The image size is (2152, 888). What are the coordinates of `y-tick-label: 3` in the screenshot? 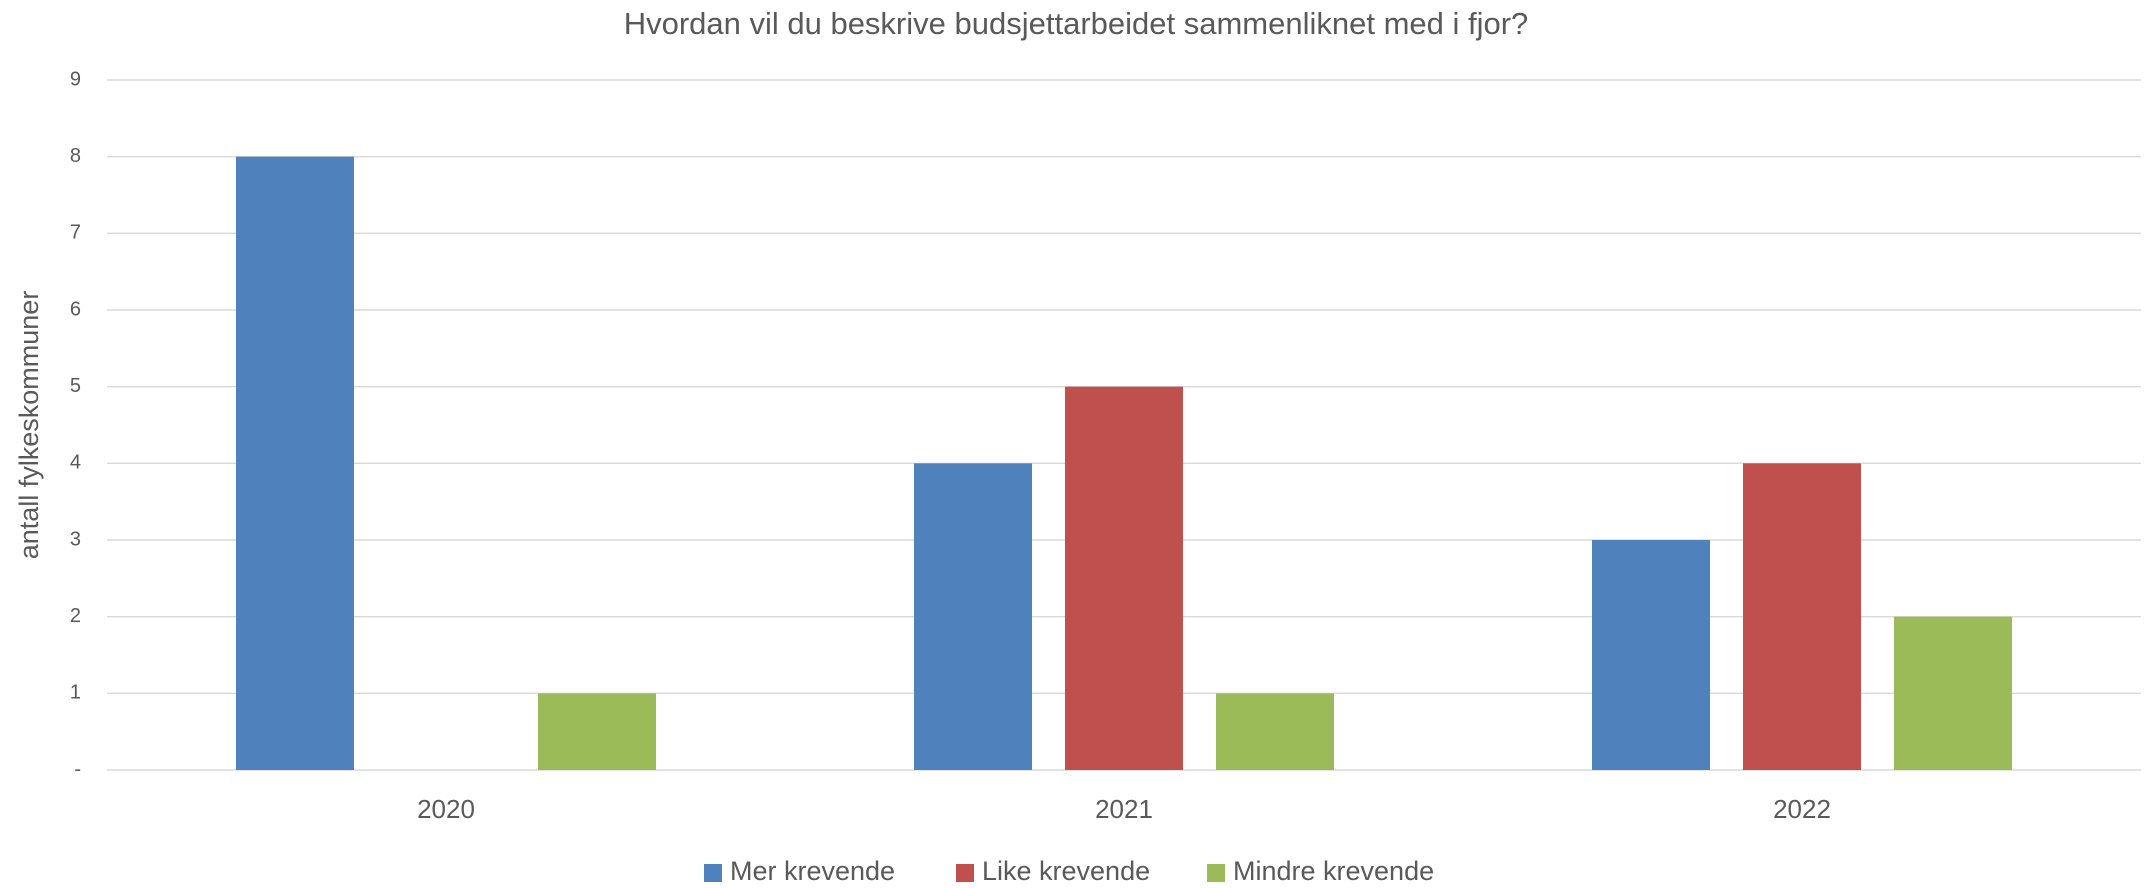 It's located at (75, 539).